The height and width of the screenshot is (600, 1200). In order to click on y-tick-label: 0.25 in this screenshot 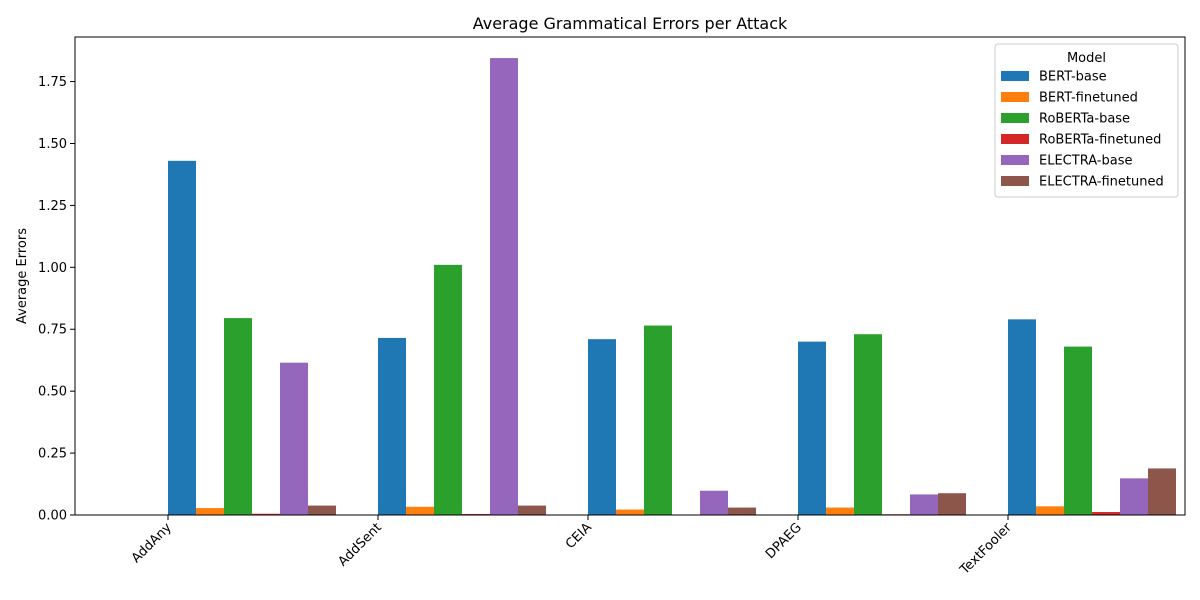, I will do `click(52, 454)`.